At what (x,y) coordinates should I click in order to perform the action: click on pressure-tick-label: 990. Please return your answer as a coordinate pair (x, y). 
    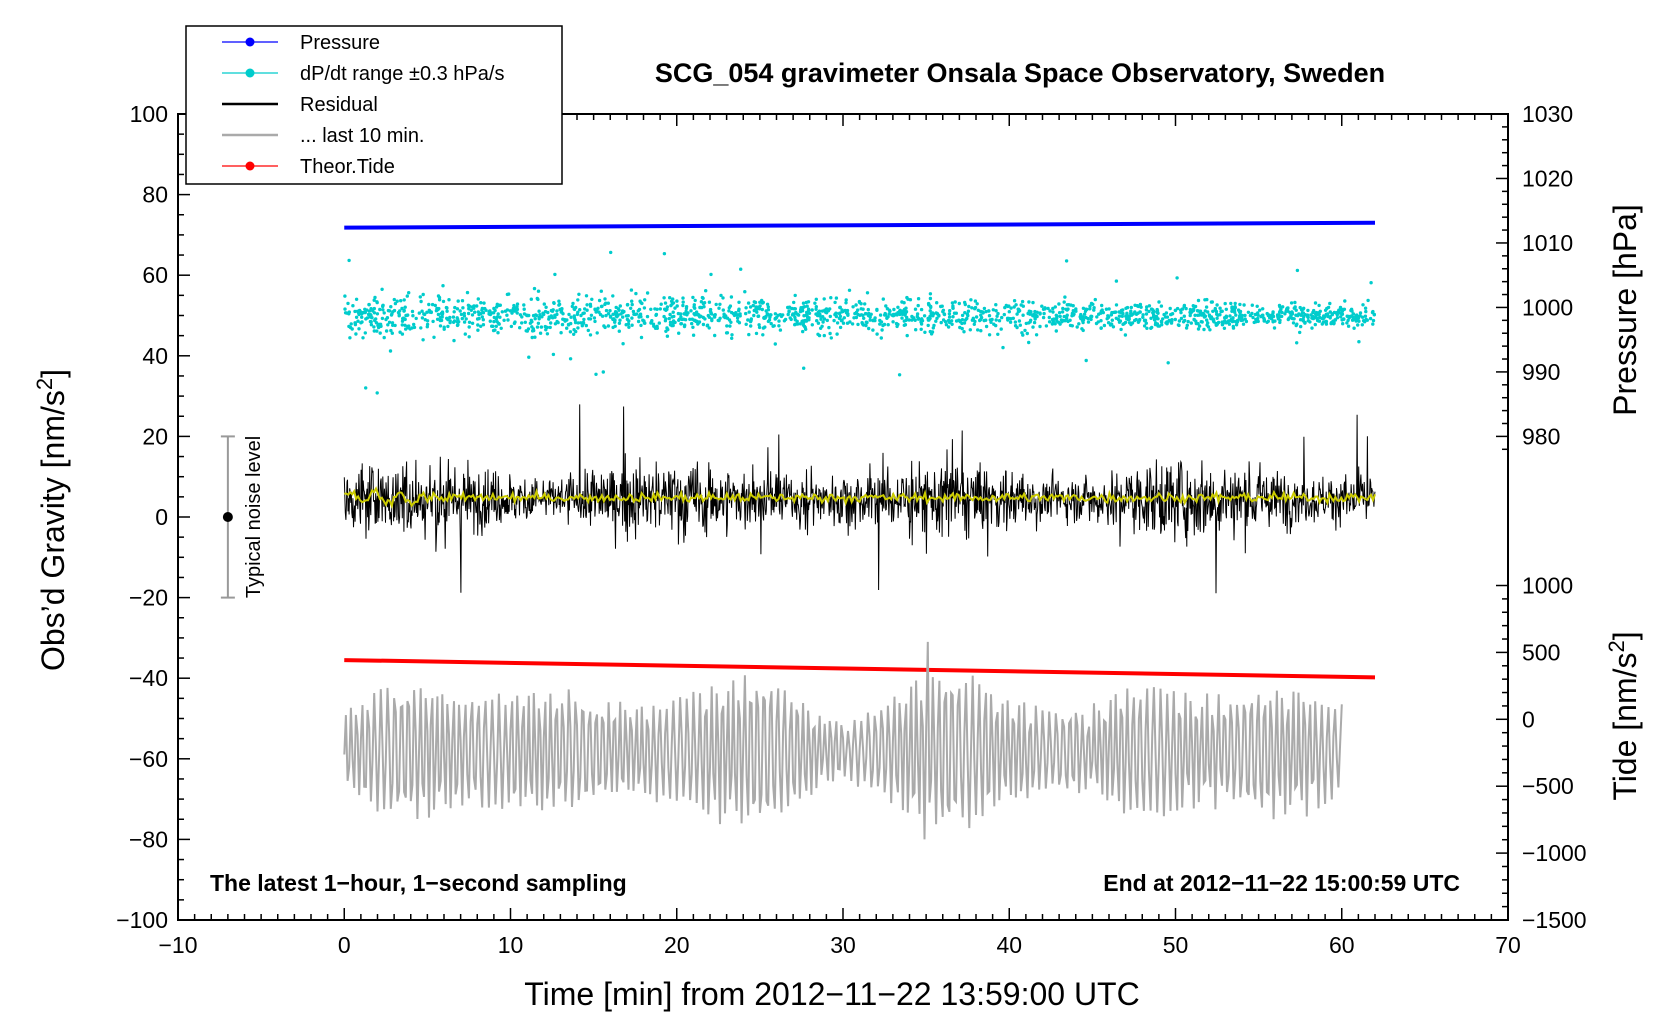
    Looking at the image, I should click on (1541, 372).